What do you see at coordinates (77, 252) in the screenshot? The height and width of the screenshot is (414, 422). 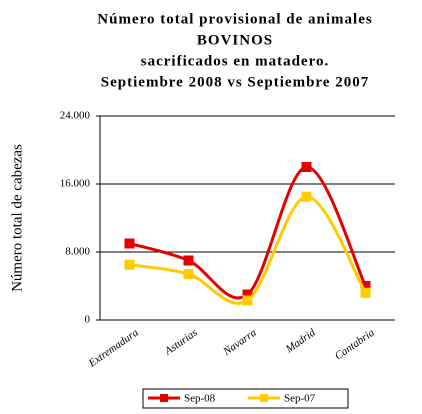 I see `y-tick-label: 8.000` at bounding box center [77, 252].